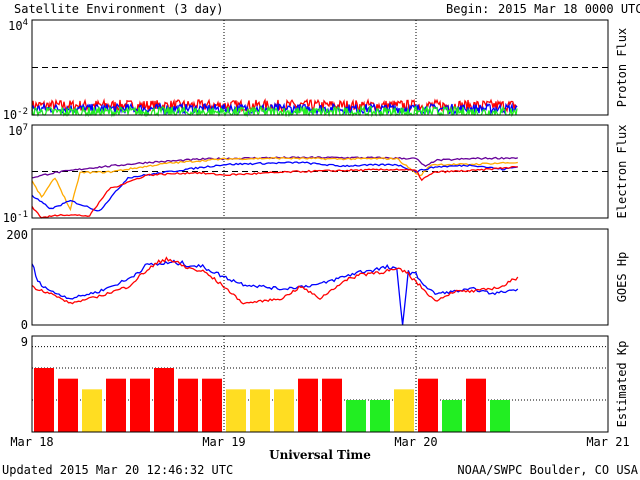 Image resolution: width=640 pixels, height=480 pixels. Describe the element at coordinates (117, 470) in the screenshot. I see `updated-timestamp: Updated 2015 Mar 20 12:46:32 UTC` at that location.